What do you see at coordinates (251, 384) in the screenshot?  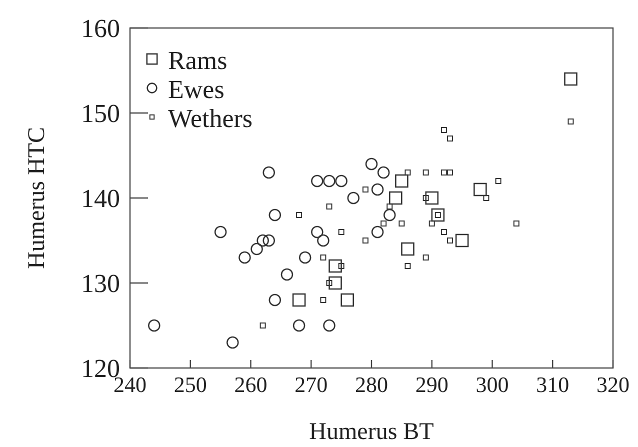 I see `x-tick-label: 260` at bounding box center [251, 384].